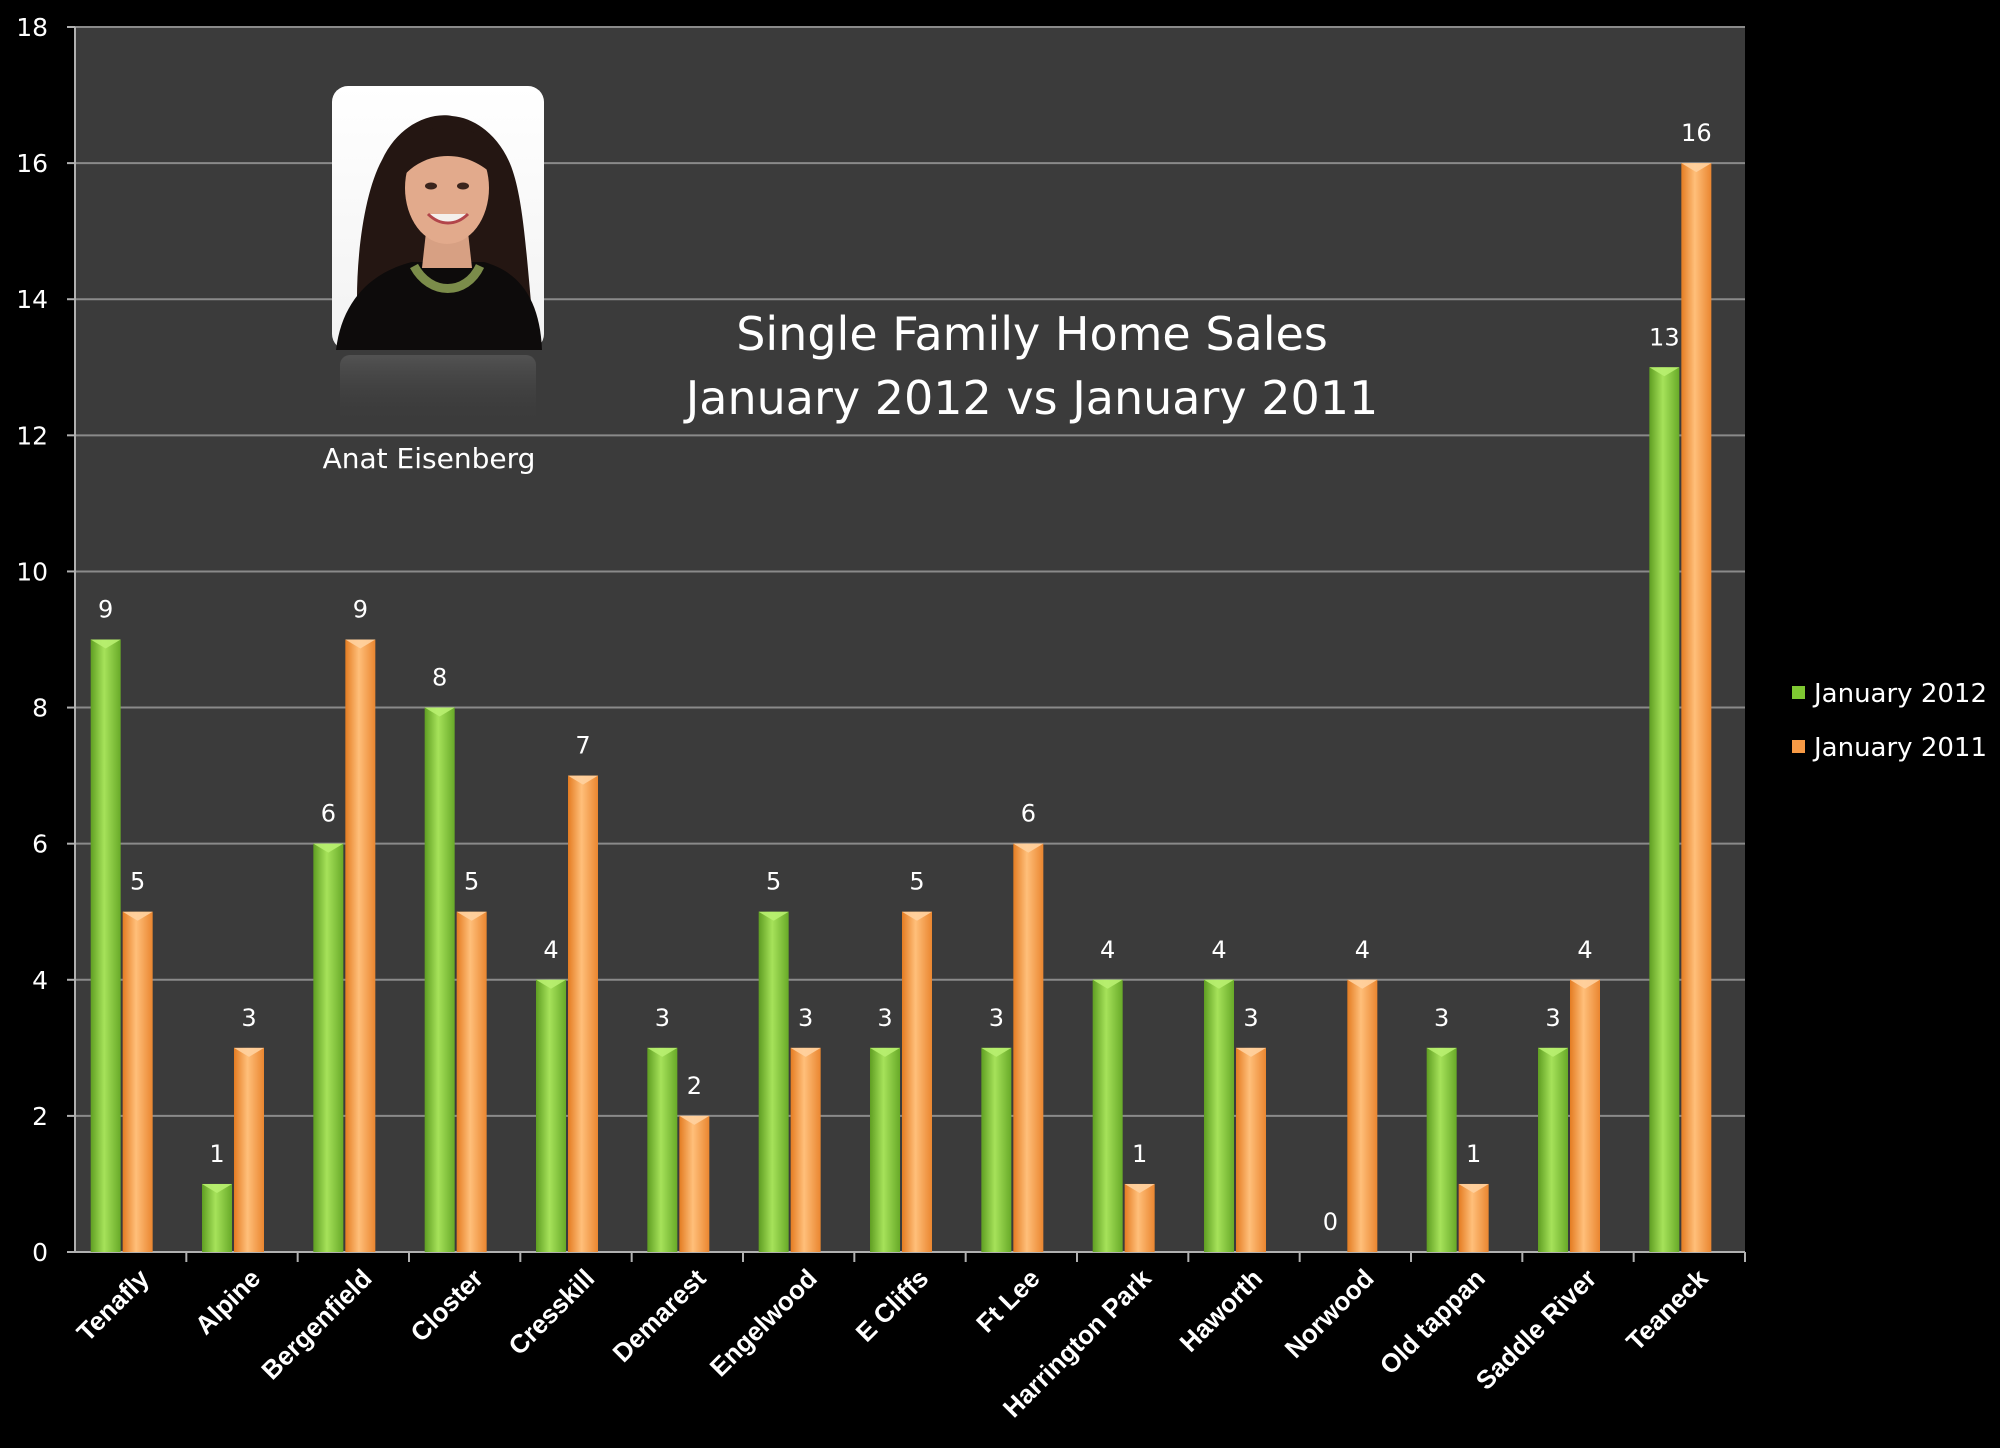 The image size is (2000, 1448). What do you see at coordinates (1007, 1300) in the screenshot?
I see `x-category-label: Ft Lee` at bounding box center [1007, 1300].